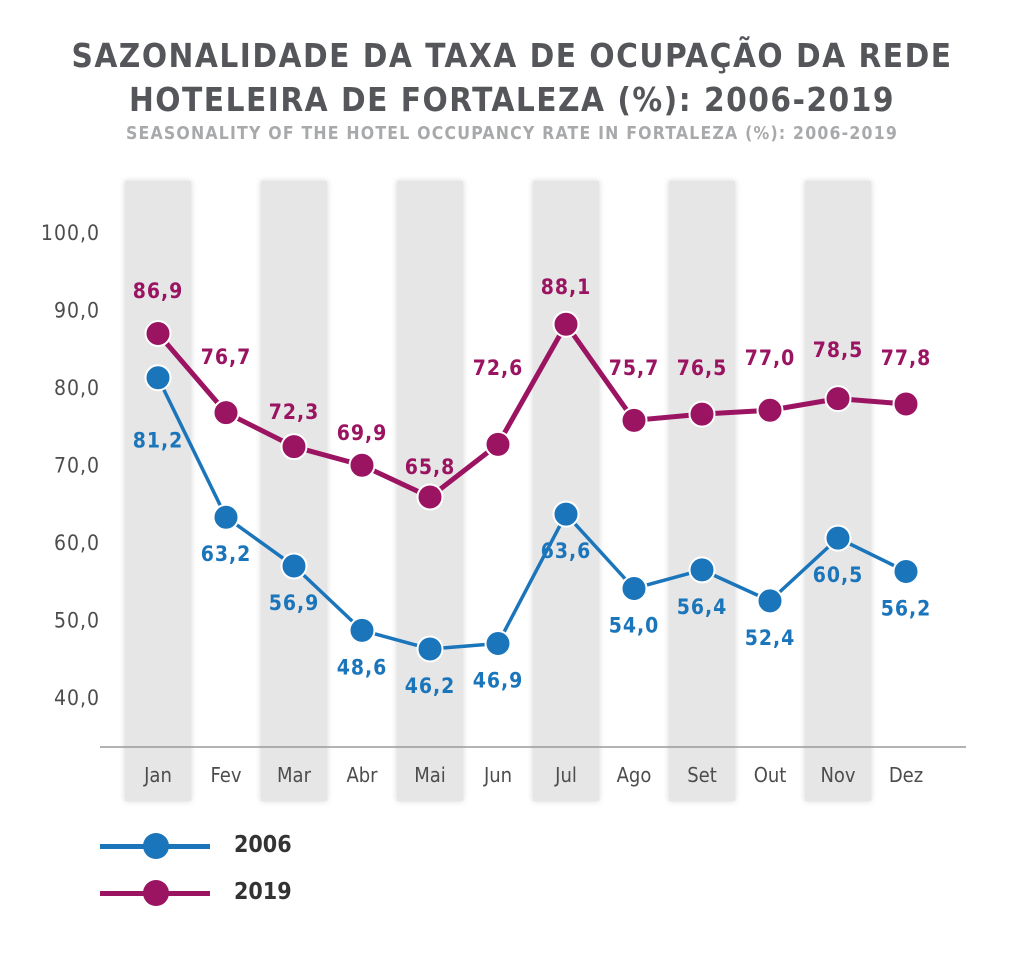  Describe the element at coordinates (770, 638) in the screenshot. I see `data-label-2006: 52,4` at that location.